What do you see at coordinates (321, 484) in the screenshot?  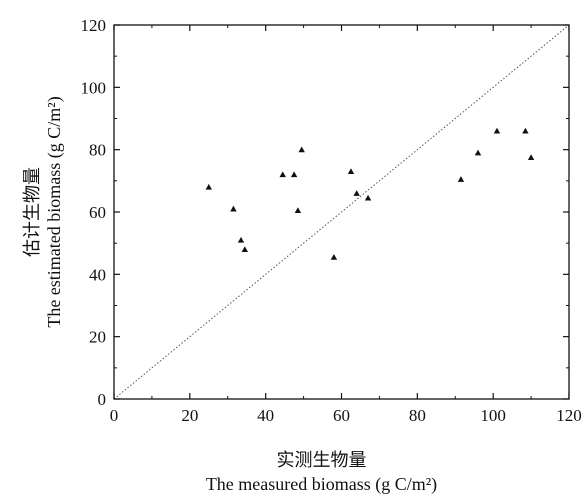 I see `x-axis-title-en: The measured biomass (g C/m²)` at bounding box center [321, 484].